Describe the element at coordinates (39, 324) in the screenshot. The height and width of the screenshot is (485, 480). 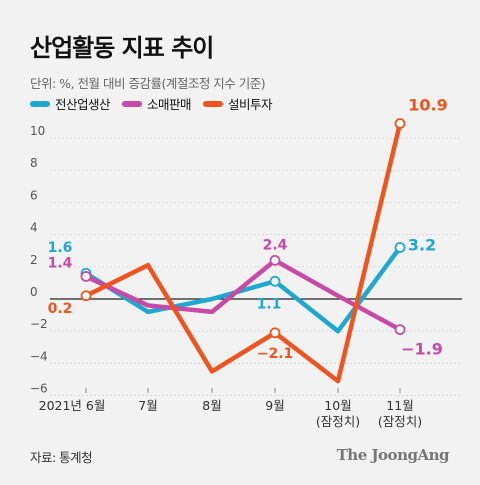
I see `y-tick-label: −2` at that location.